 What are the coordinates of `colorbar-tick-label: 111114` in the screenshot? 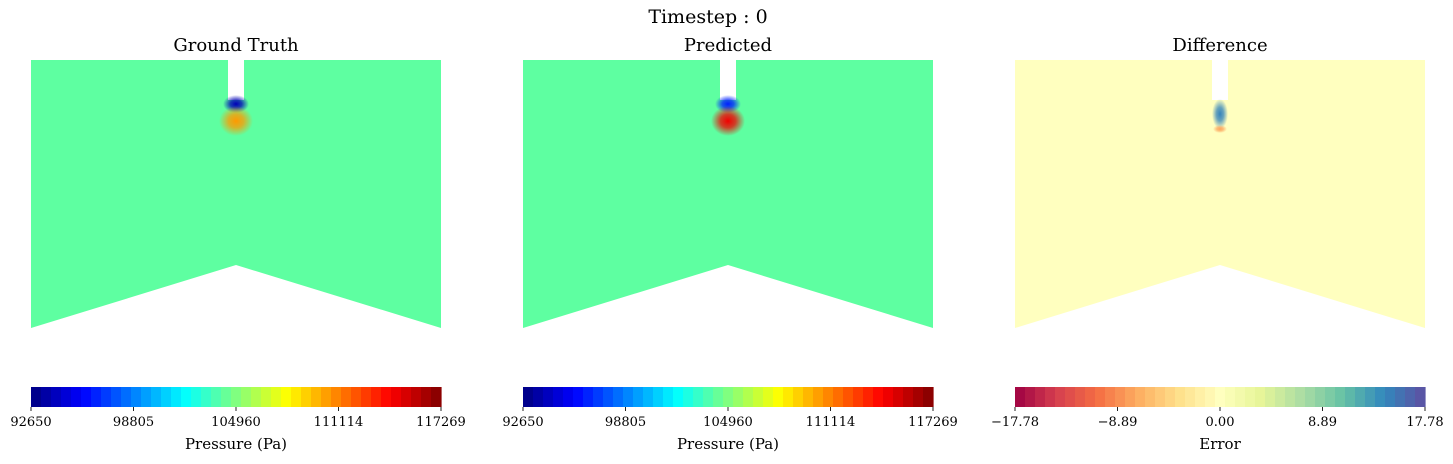 It's located at (831, 422).